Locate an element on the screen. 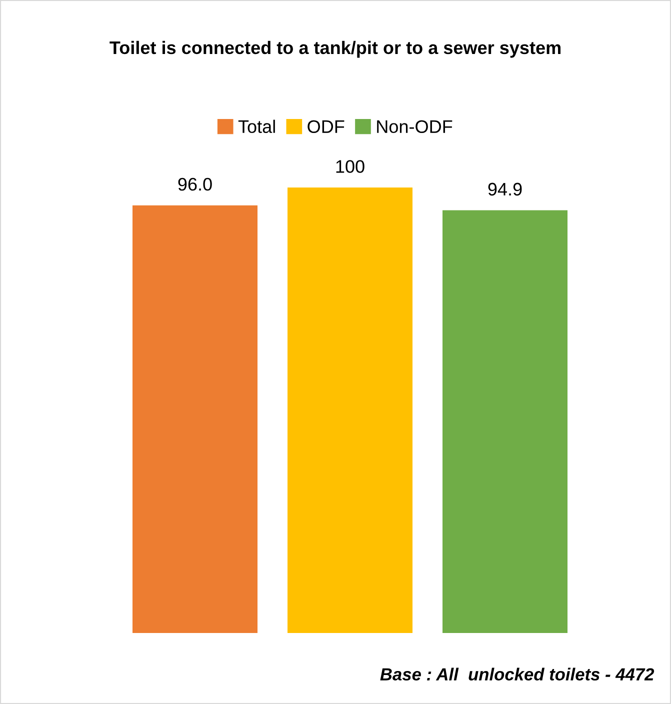  chart-title: Toilet is connected to a tank/pit or to a sewer system is located at coordinates (335, 49).